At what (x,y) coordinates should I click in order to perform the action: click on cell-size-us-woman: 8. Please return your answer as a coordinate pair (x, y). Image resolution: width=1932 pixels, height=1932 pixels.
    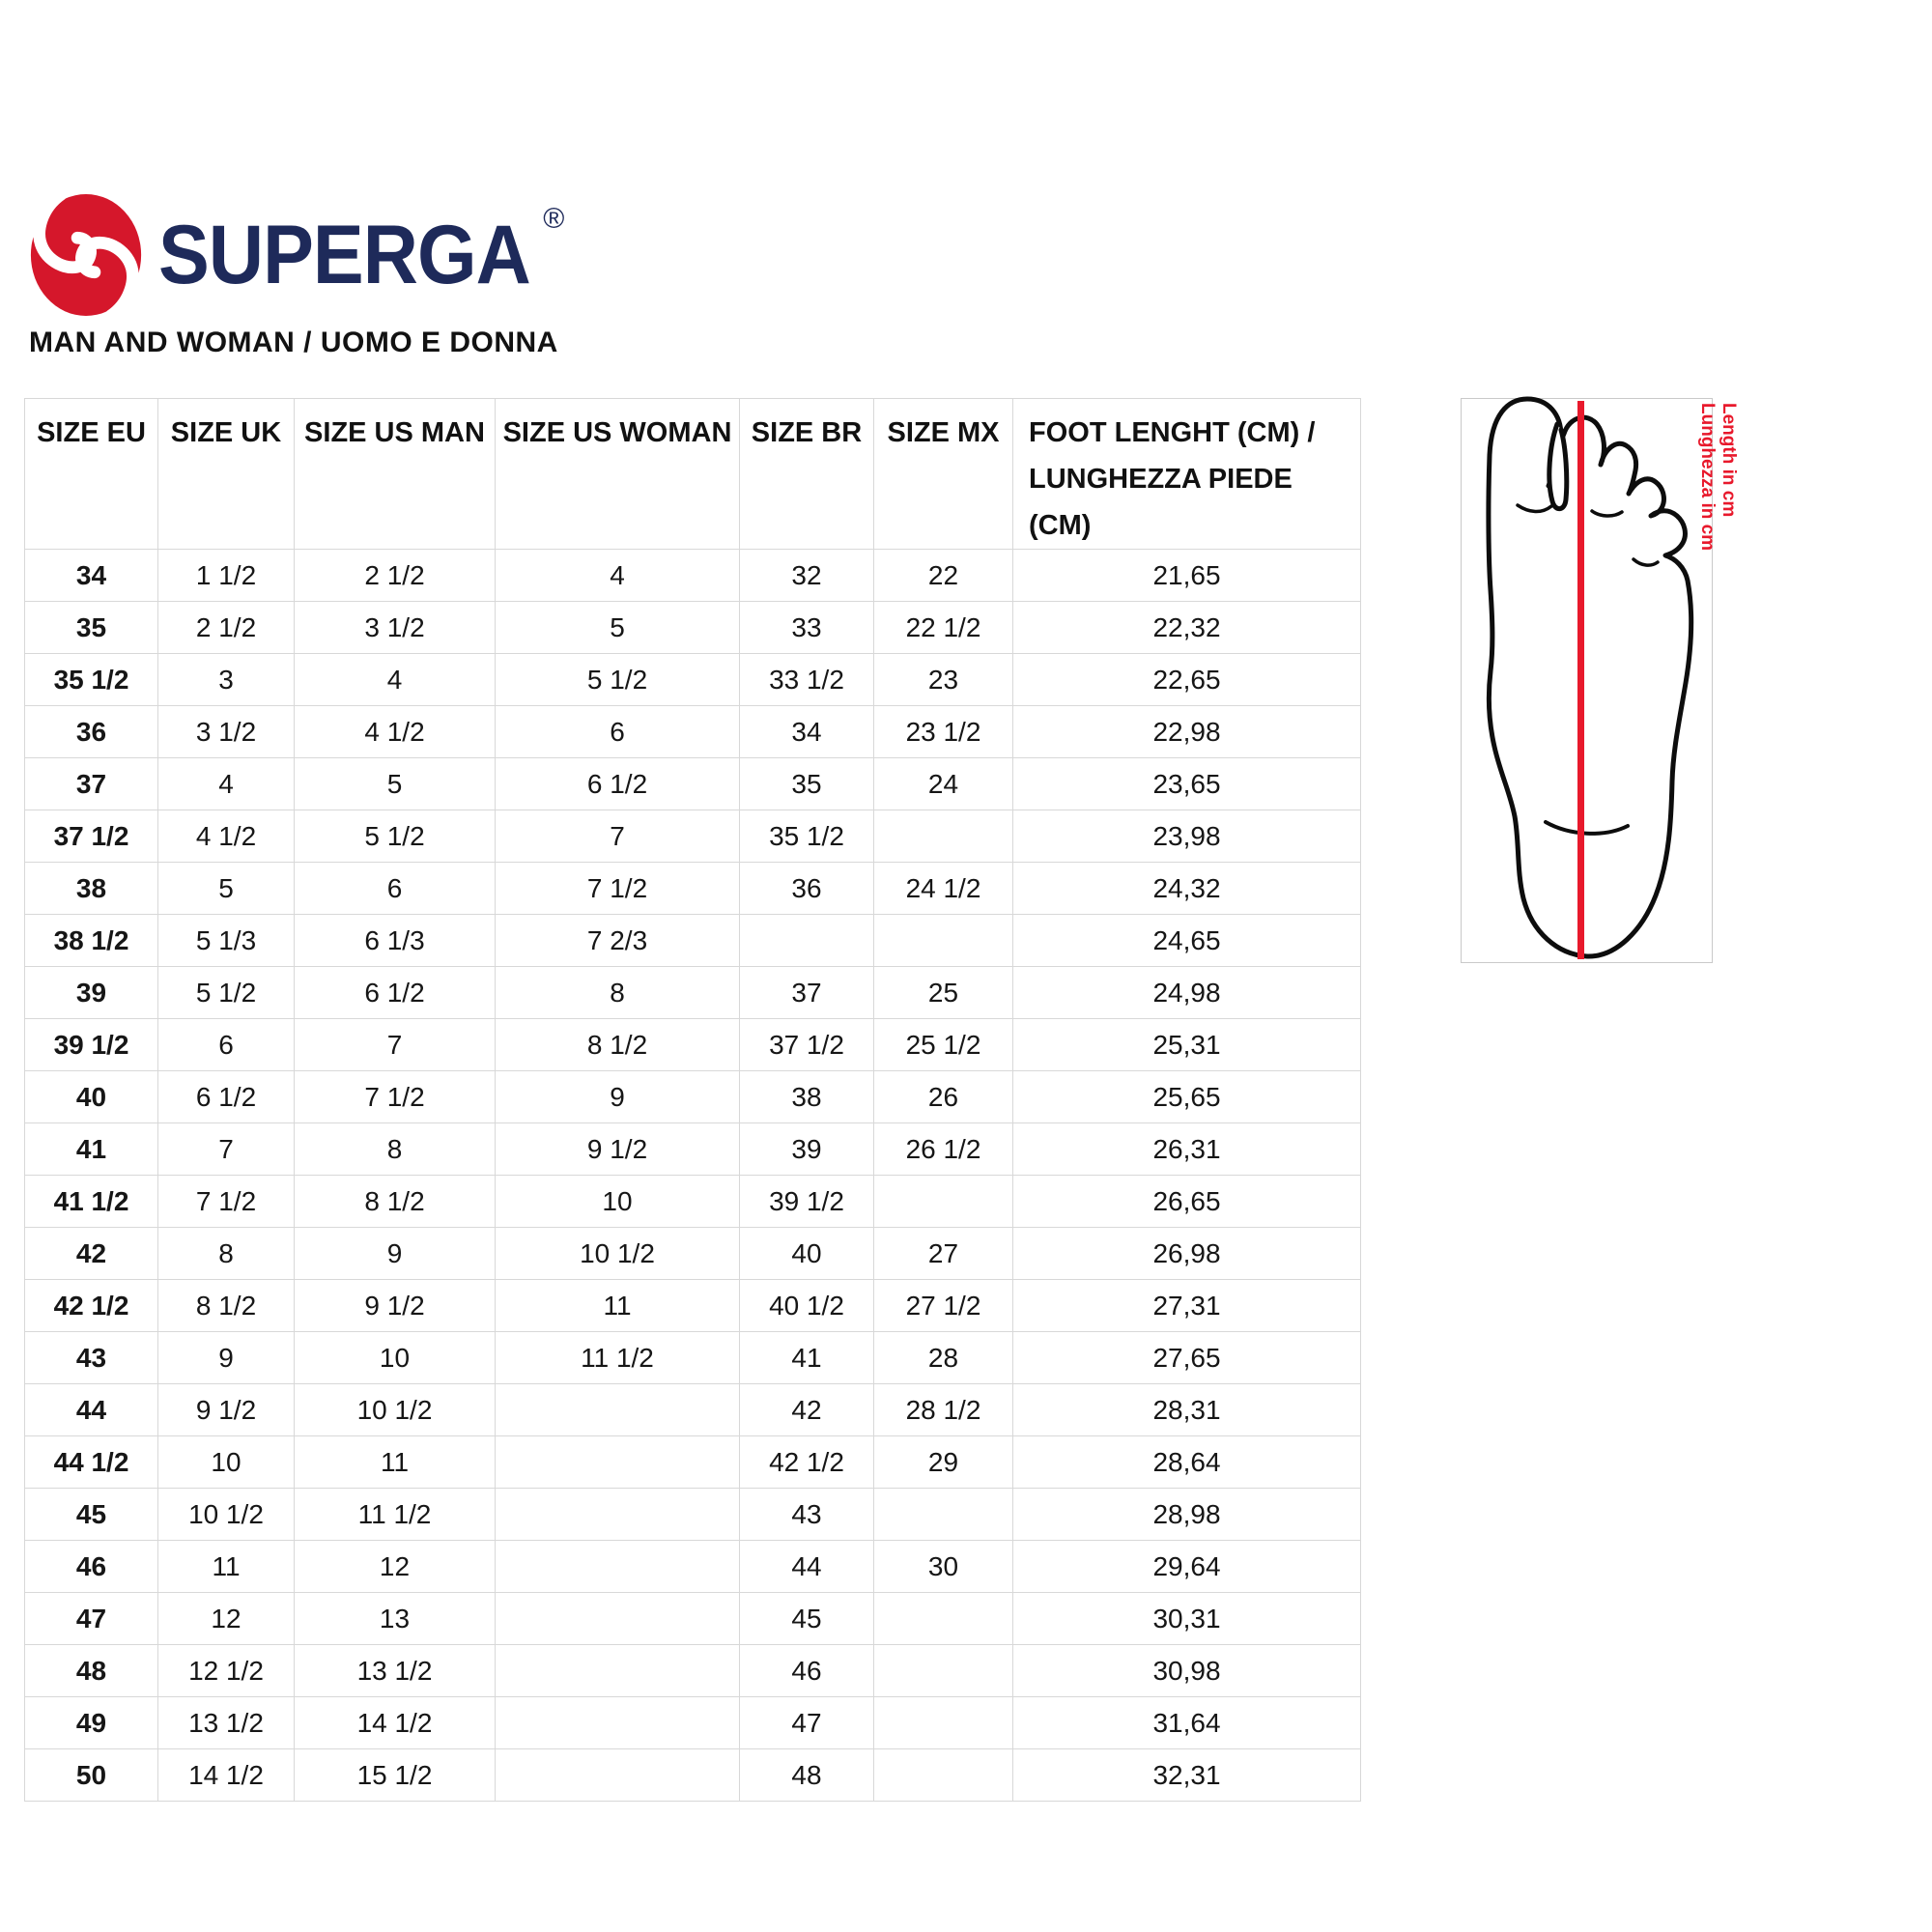
    Looking at the image, I should click on (617, 992).